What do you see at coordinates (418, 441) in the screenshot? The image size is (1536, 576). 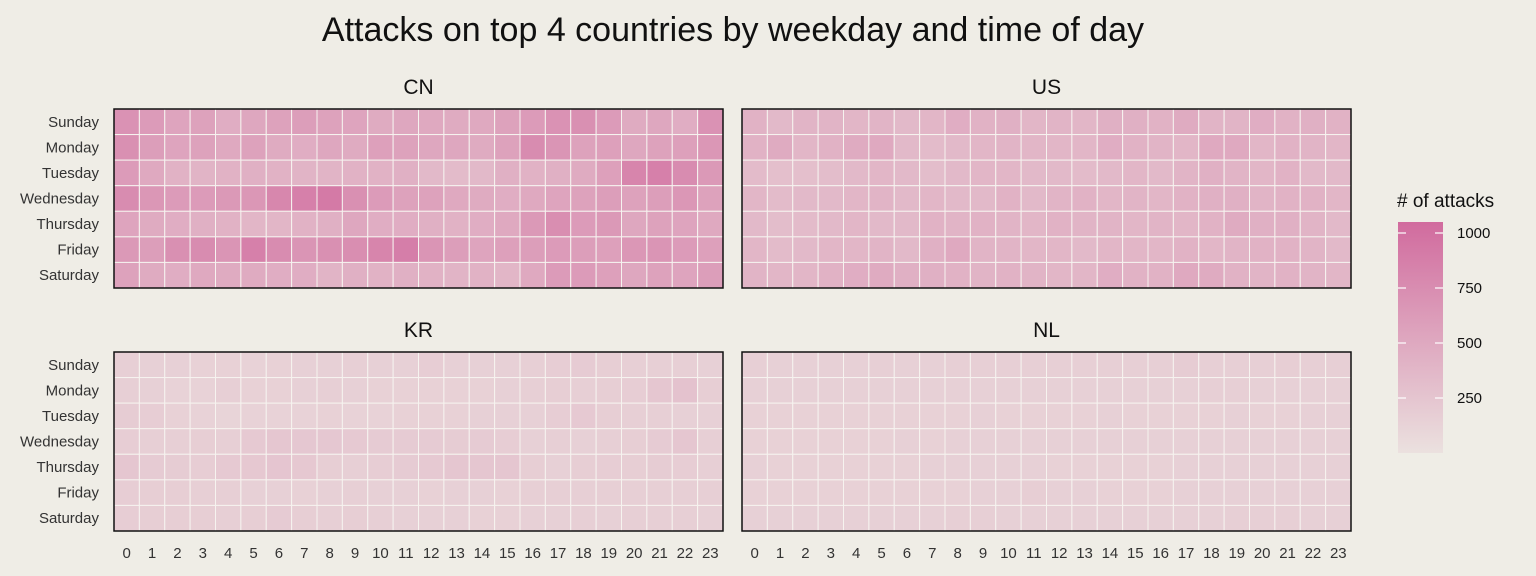 I see `panel-border` at bounding box center [418, 441].